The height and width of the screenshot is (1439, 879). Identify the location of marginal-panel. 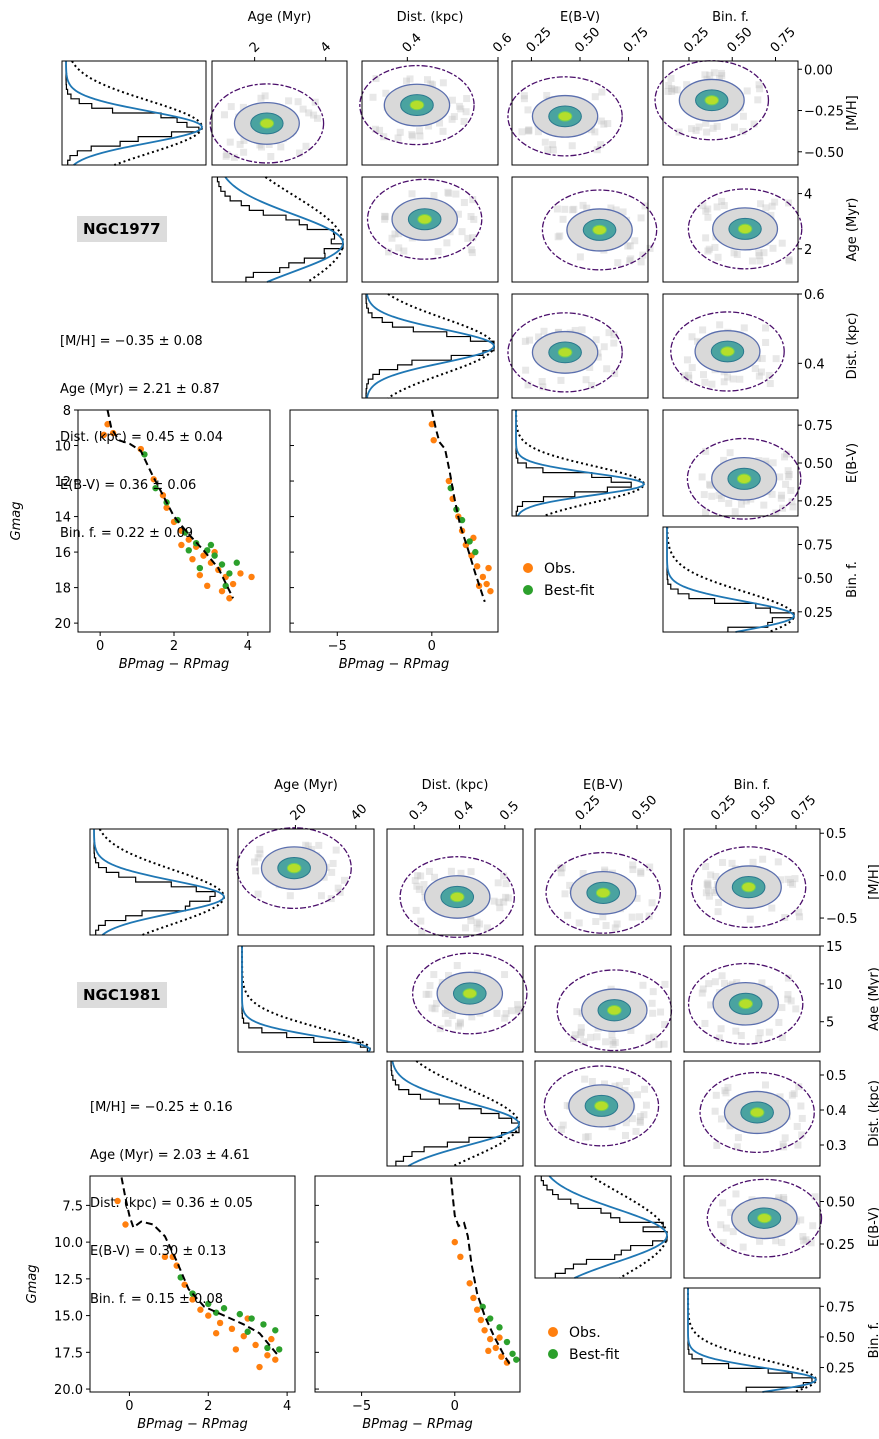
(159, 882).